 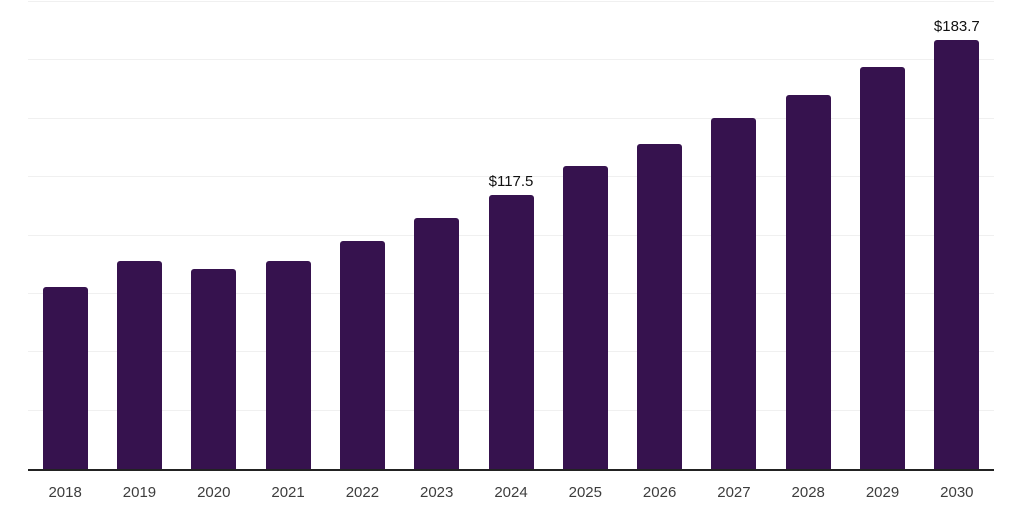 What do you see at coordinates (214, 492) in the screenshot?
I see `x-axis-tick-label-2020: 2020` at bounding box center [214, 492].